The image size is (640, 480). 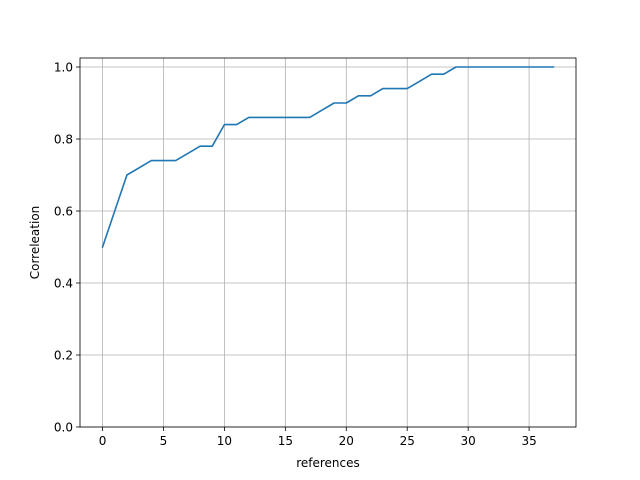 What do you see at coordinates (285, 441) in the screenshot?
I see `x-tick-label: 15` at bounding box center [285, 441].